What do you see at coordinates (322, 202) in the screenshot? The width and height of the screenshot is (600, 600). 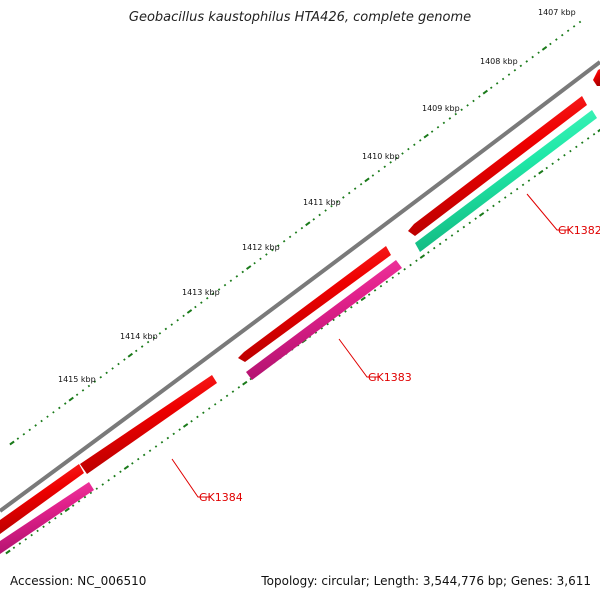 I see `ruler-label: 1411 kbp` at bounding box center [322, 202].